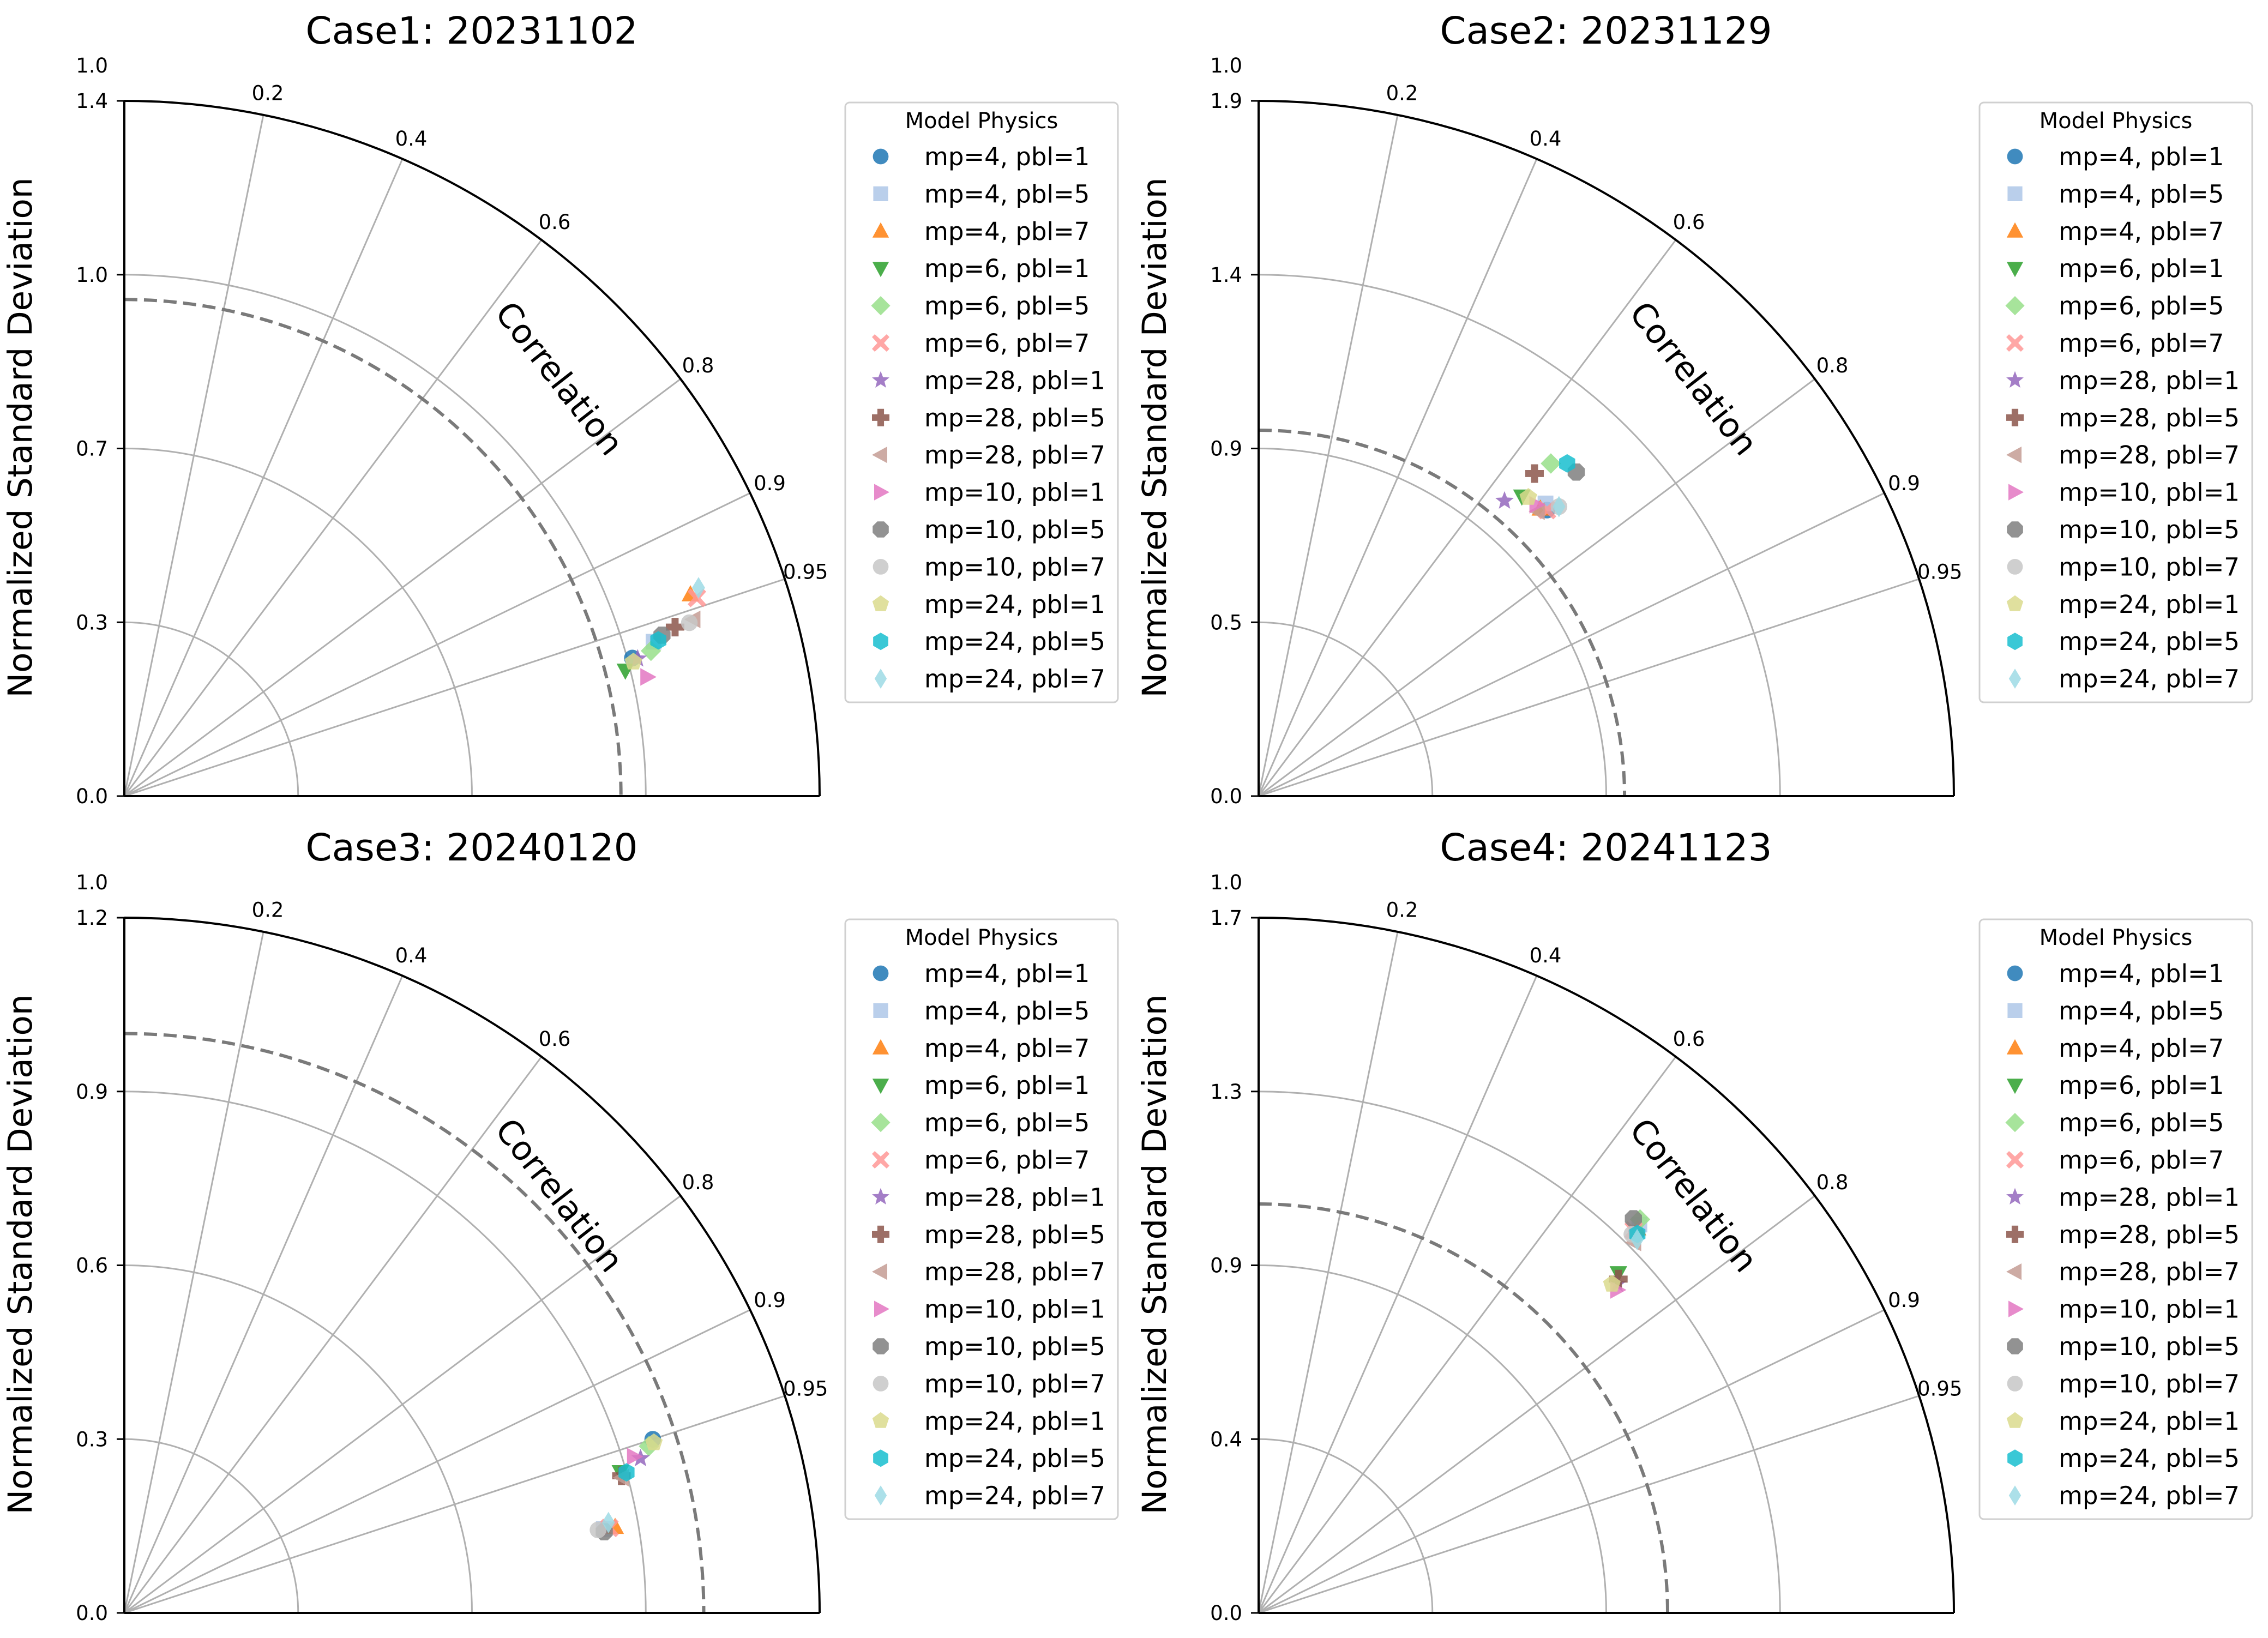 The image size is (2268, 1638). I want to click on legend-label: mp=24, pbl=1, so click(2149, 604).